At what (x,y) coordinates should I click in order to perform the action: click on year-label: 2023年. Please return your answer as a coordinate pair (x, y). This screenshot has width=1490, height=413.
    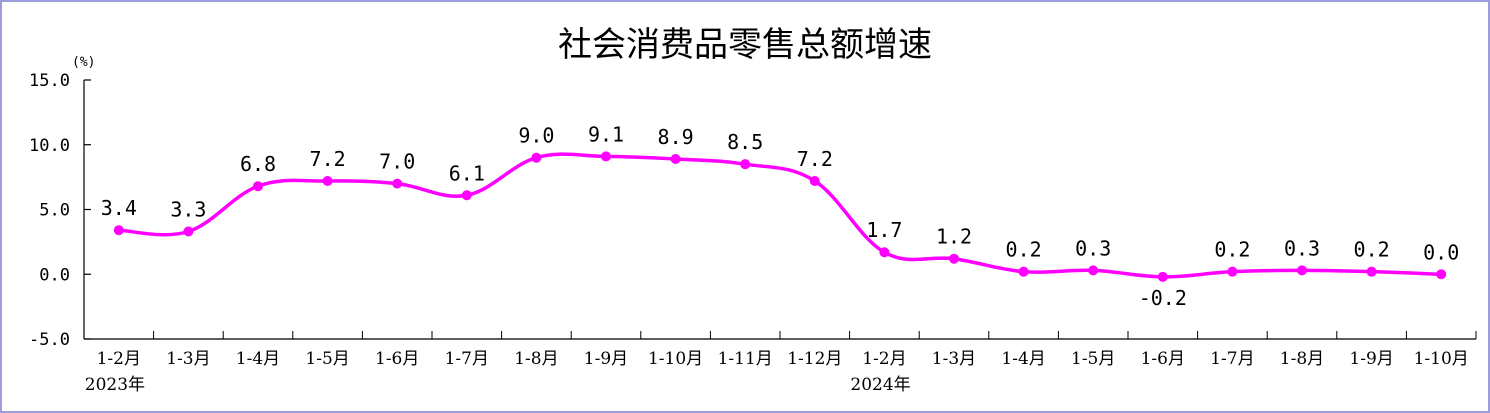
    Looking at the image, I should click on (115, 385).